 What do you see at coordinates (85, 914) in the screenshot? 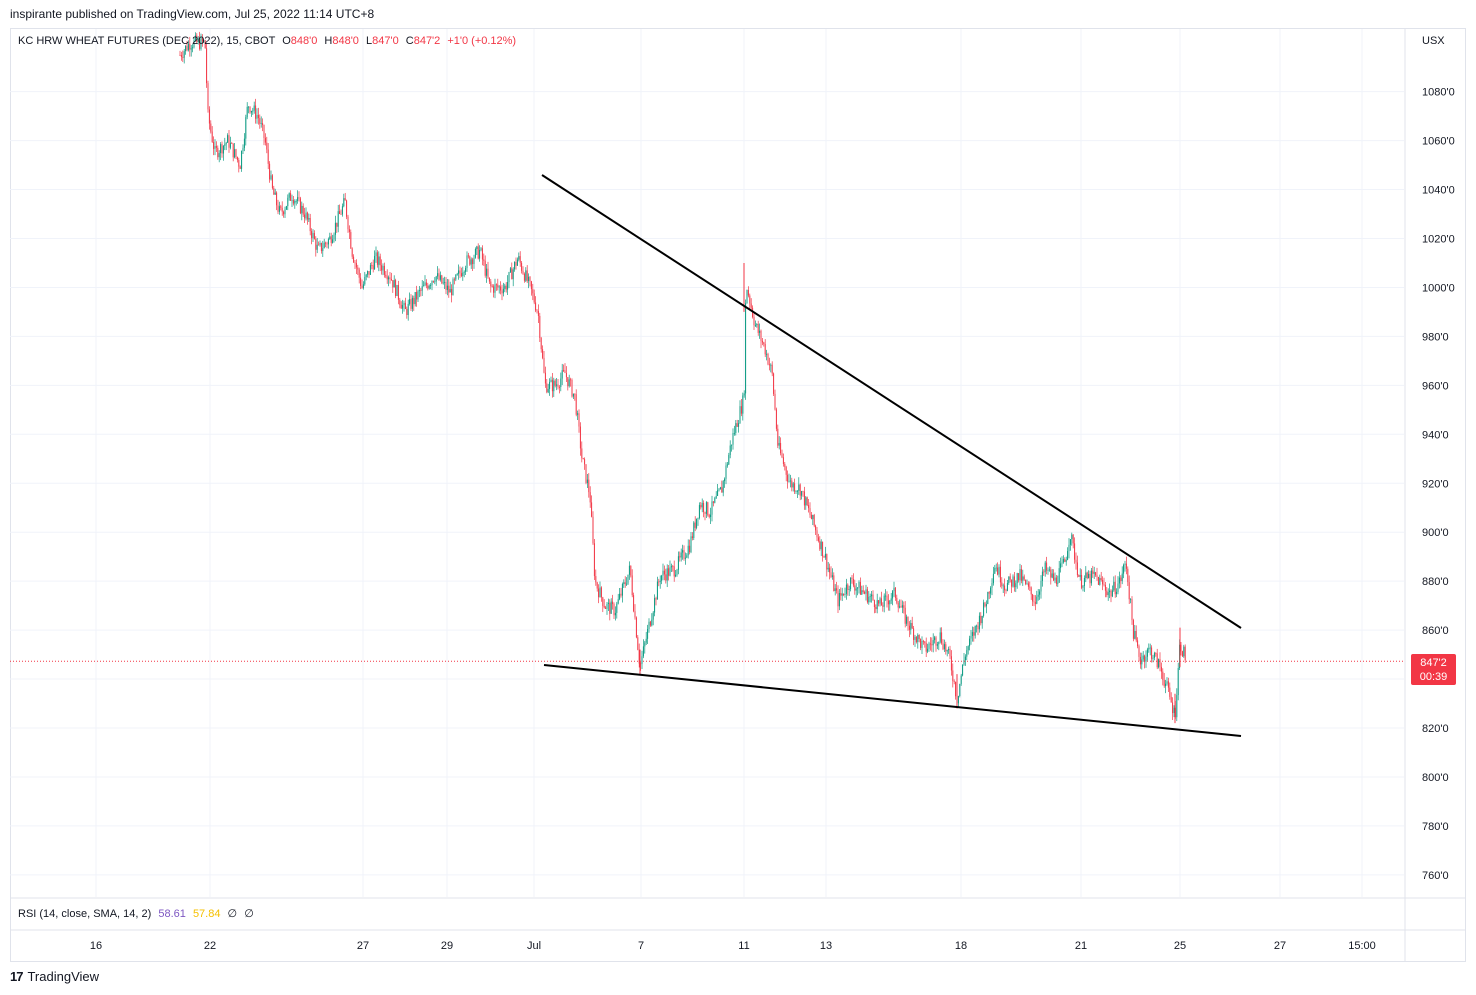
I see `rsi-label: RSI (14, close, SMA, 14, 2)` at bounding box center [85, 914].